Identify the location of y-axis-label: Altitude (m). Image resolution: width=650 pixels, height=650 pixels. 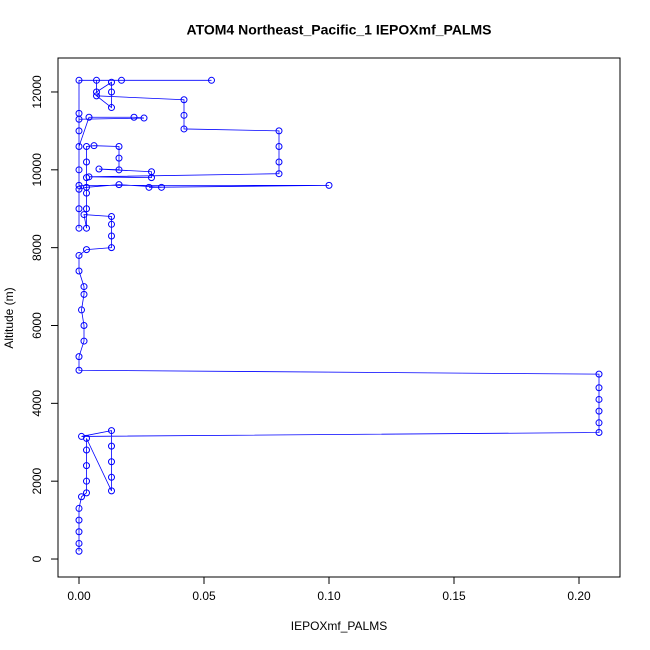
(9, 317).